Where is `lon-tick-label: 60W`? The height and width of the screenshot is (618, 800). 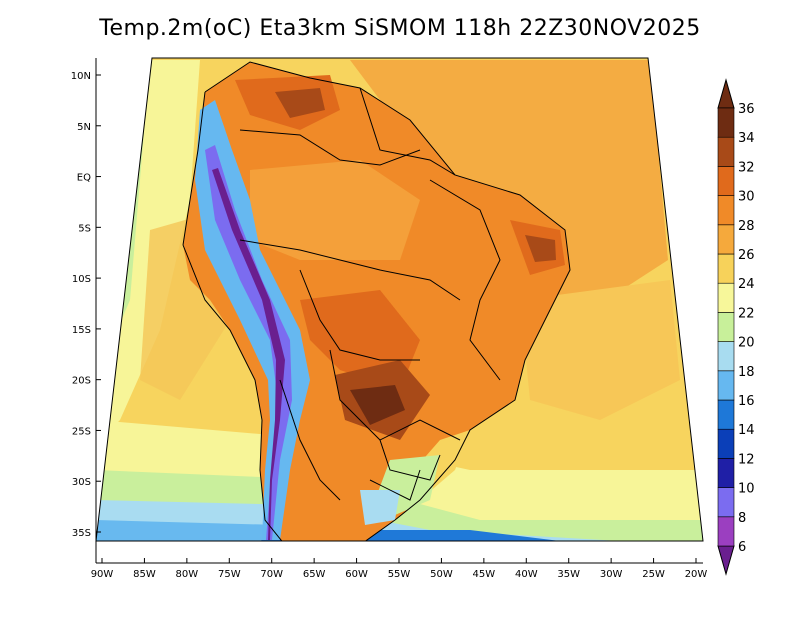
lon-tick-label: 60W is located at coordinates (356, 574).